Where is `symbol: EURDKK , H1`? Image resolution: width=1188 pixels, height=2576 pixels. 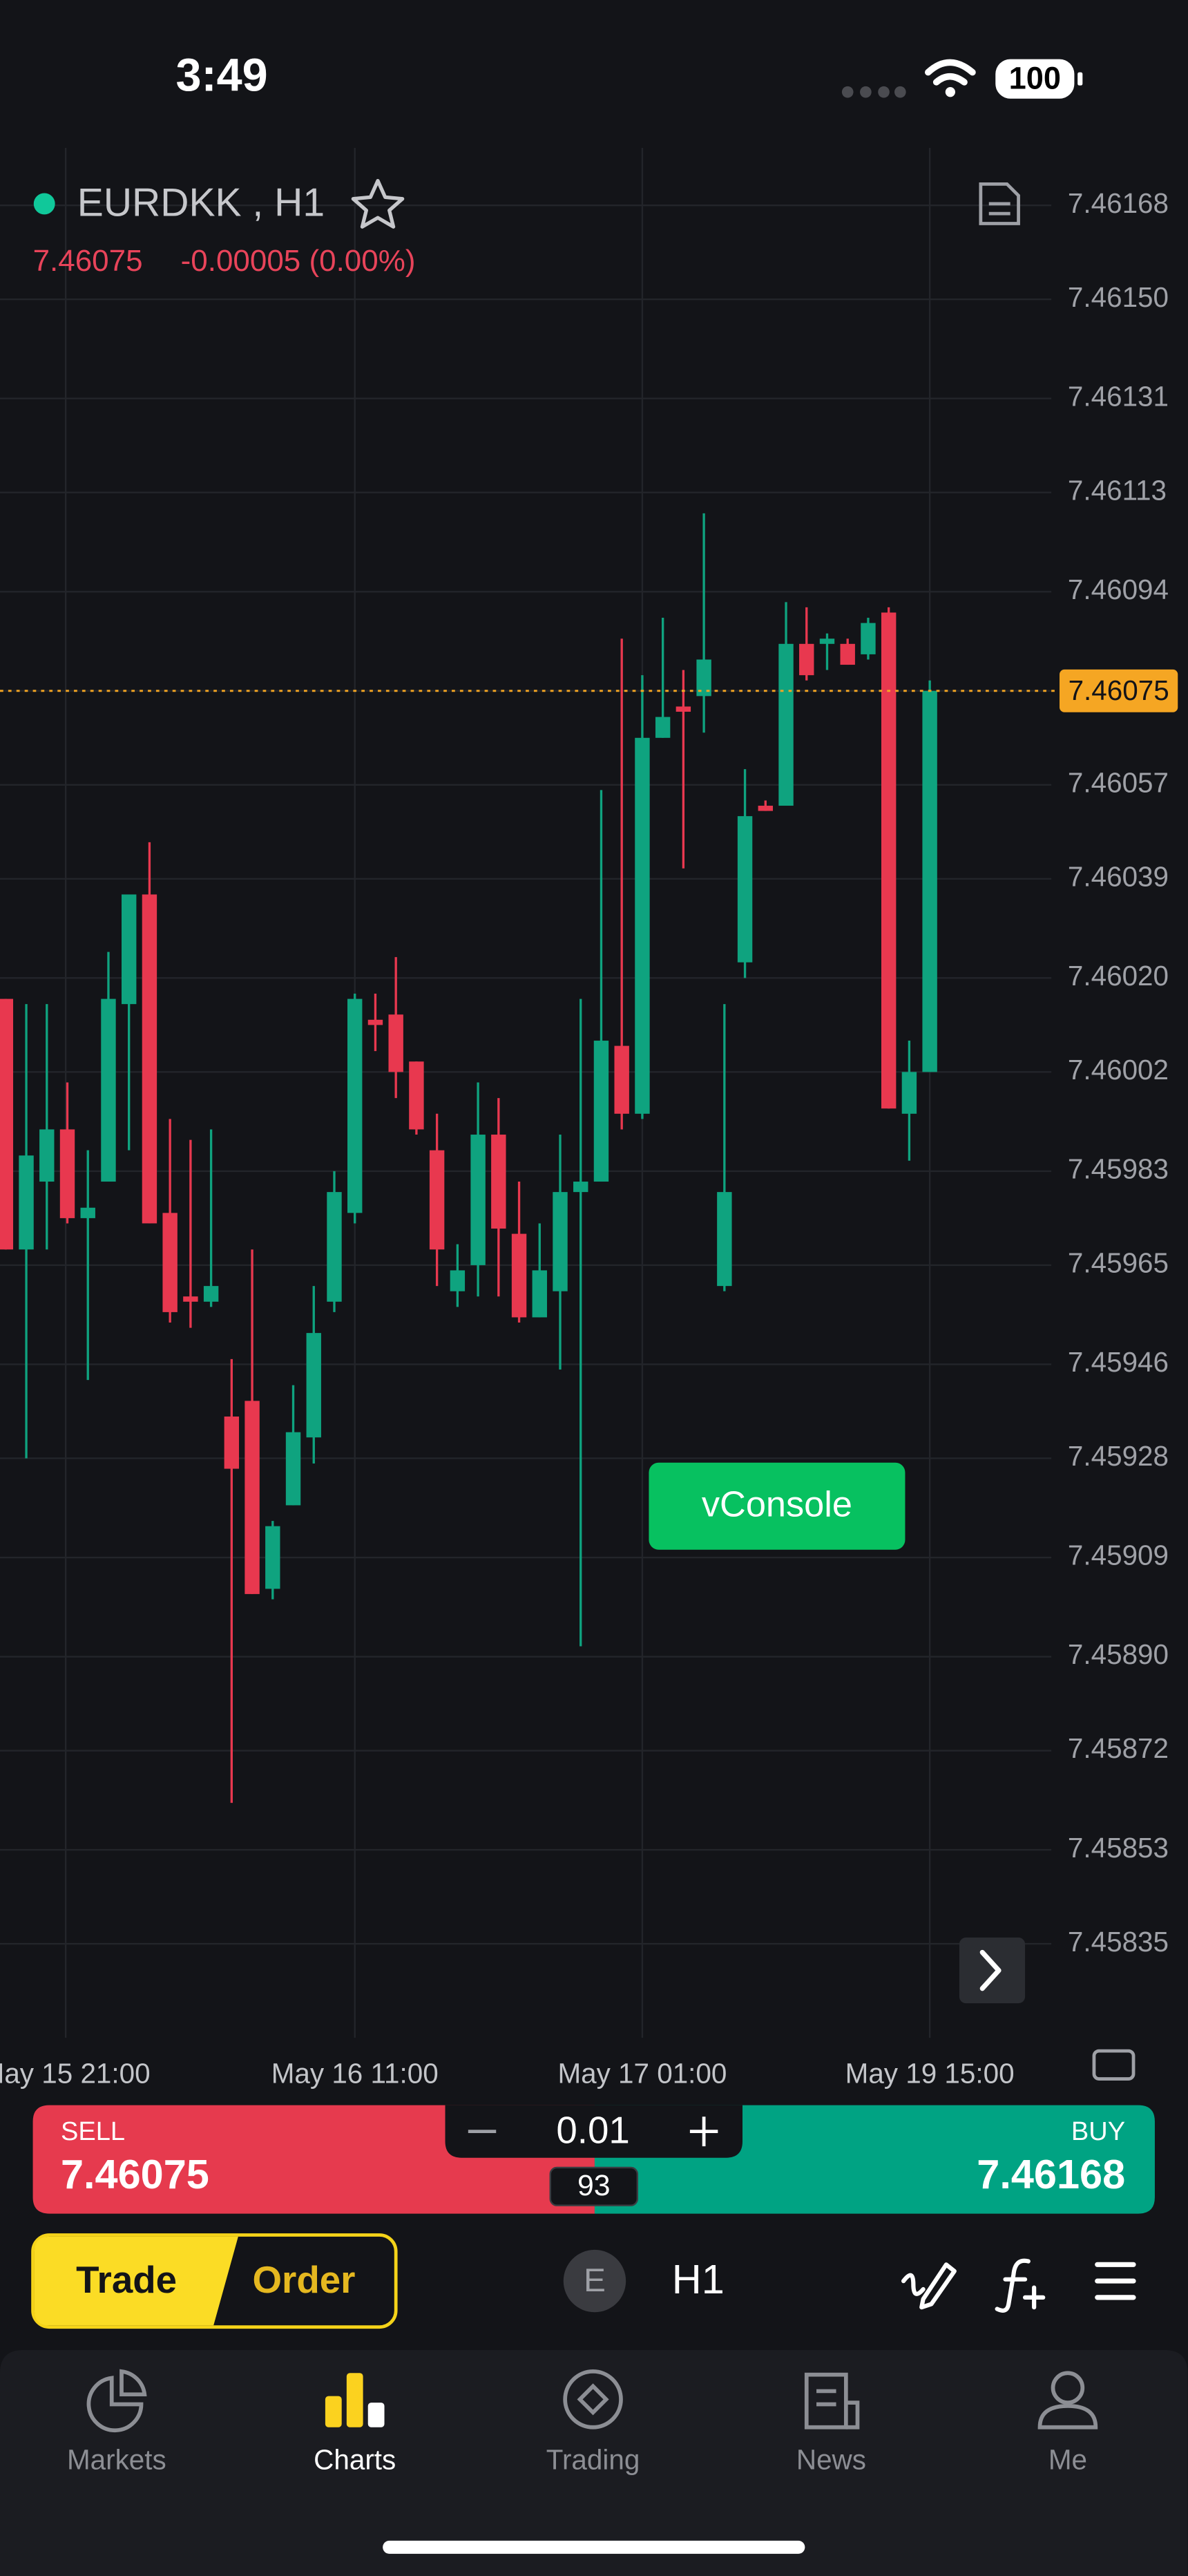 symbol: EURDKK , H1 is located at coordinates (201, 202).